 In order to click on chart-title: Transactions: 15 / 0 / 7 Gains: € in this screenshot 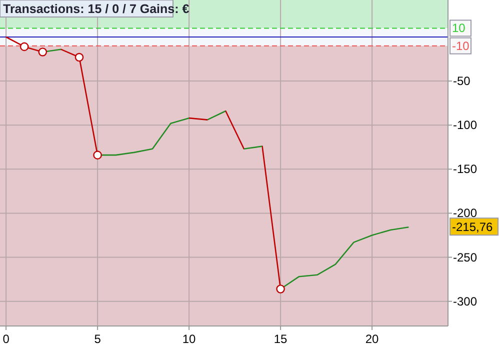, I will do `click(96, 9)`.